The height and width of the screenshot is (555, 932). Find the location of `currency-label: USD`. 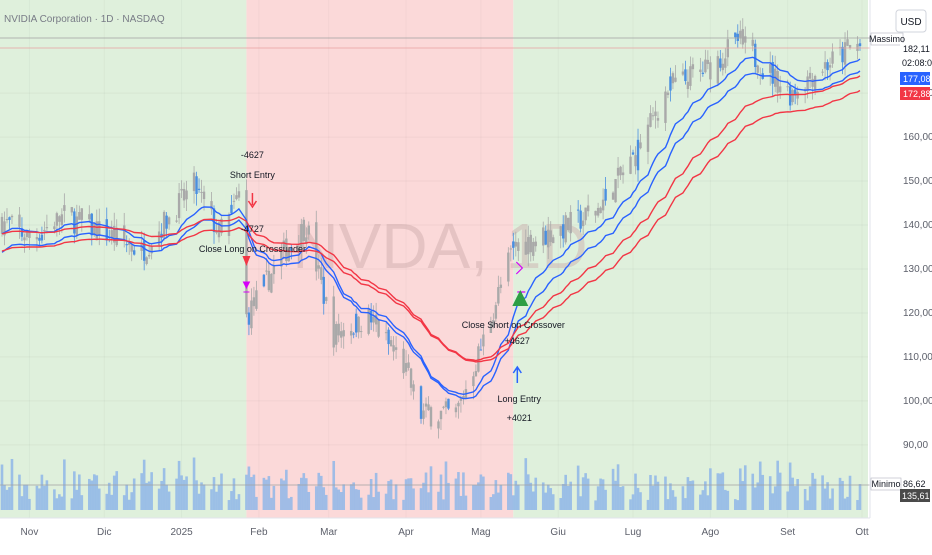

currency-label: USD is located at coordinates (910, 22).